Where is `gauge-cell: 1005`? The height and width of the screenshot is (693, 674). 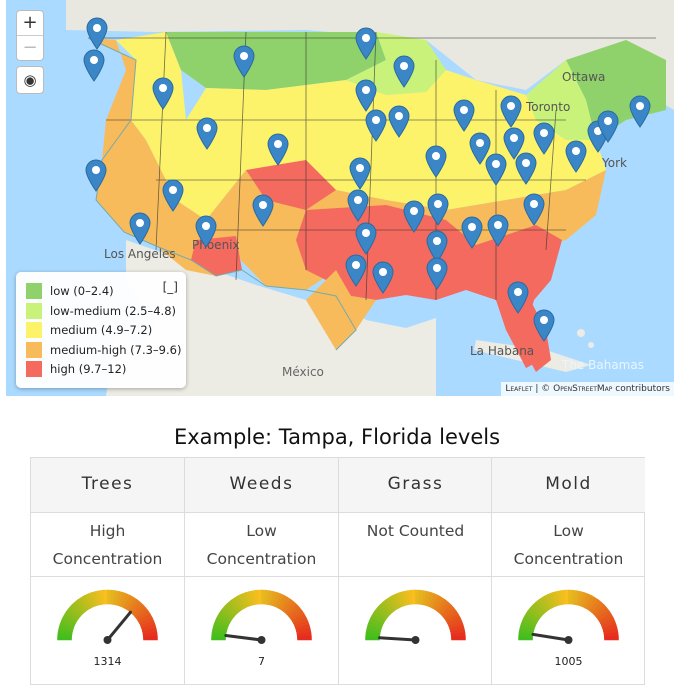
gauge-cell: 1005 is located at coordinates (568, 631).